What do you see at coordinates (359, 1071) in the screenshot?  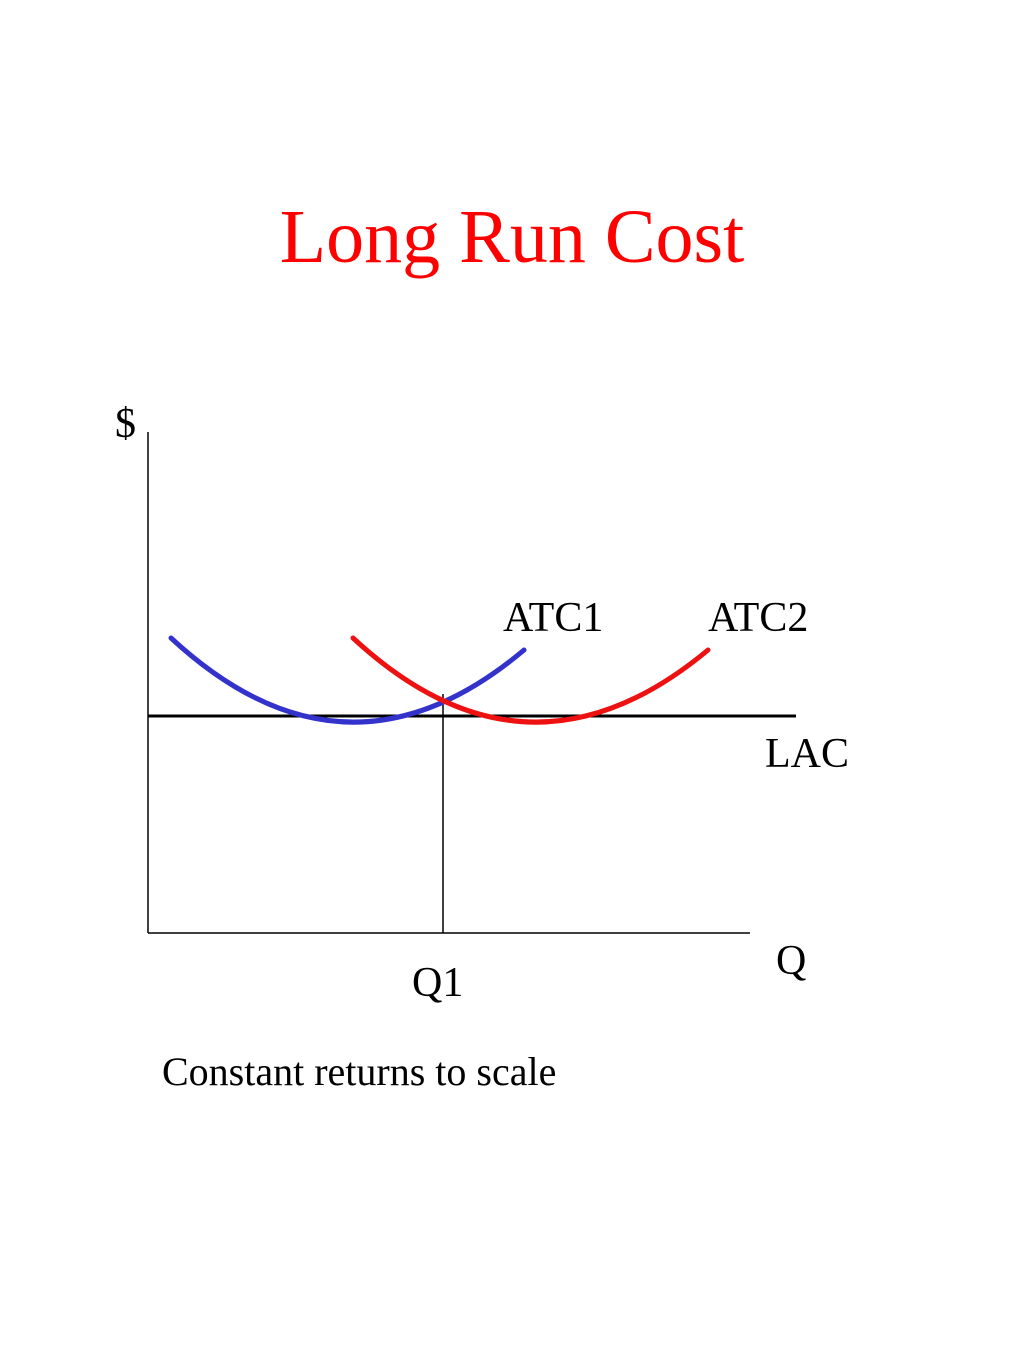 I see `caption: Constant returns to scale` at bounding box center [359, 1071].